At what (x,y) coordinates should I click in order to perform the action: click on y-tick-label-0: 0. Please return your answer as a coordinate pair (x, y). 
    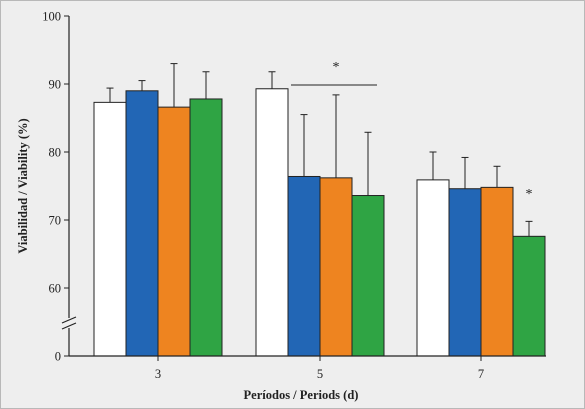
    Looking at the image, I should click on (58, 357).